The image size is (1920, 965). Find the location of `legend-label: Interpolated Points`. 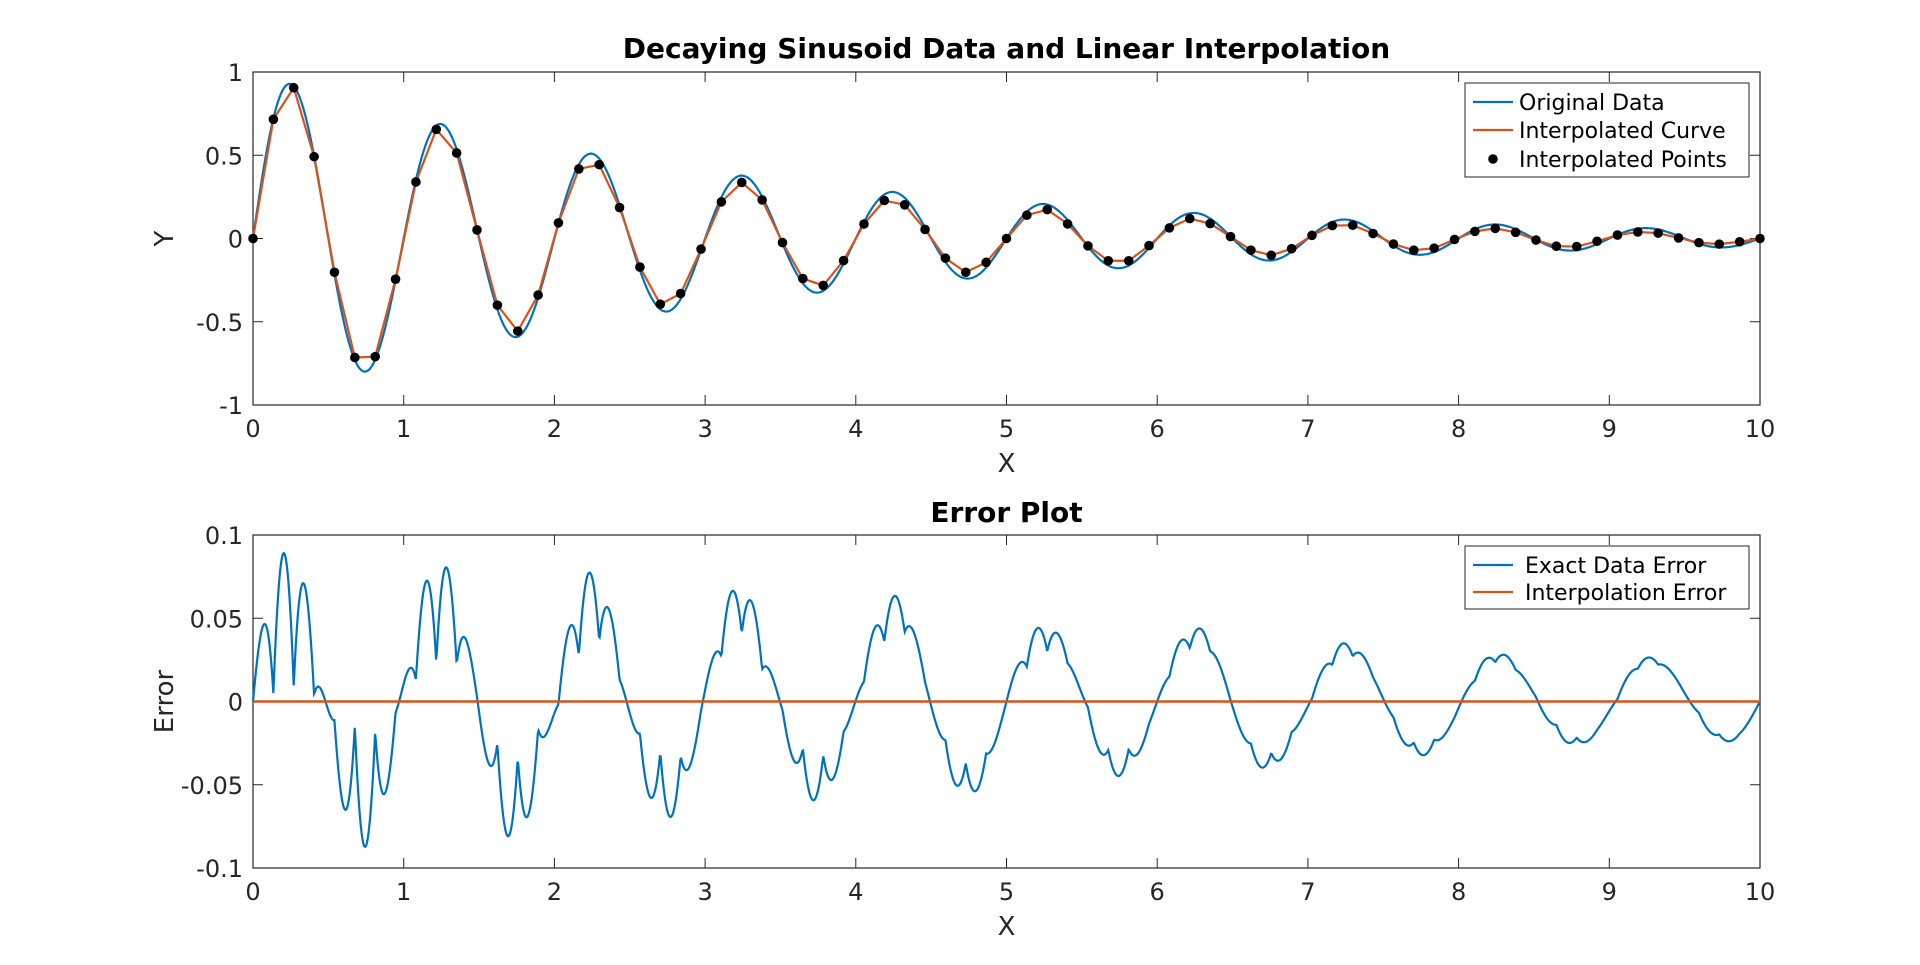

legend-label: Interpolated Points is located at coordinates (1623, 160).